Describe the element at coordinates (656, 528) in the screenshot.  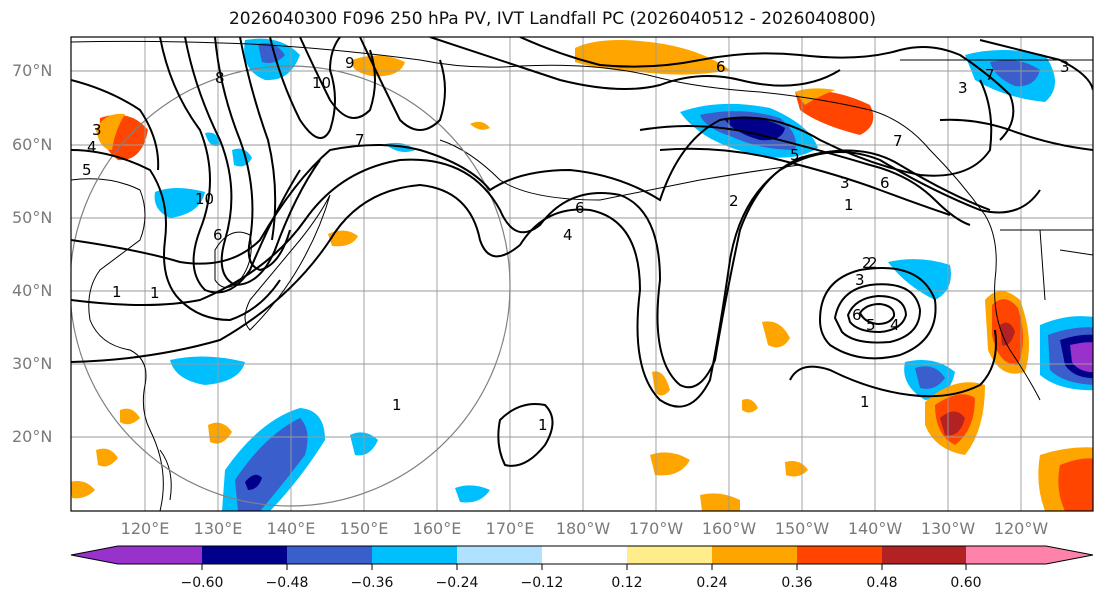
I see `lon-label: 170°W` at that location.